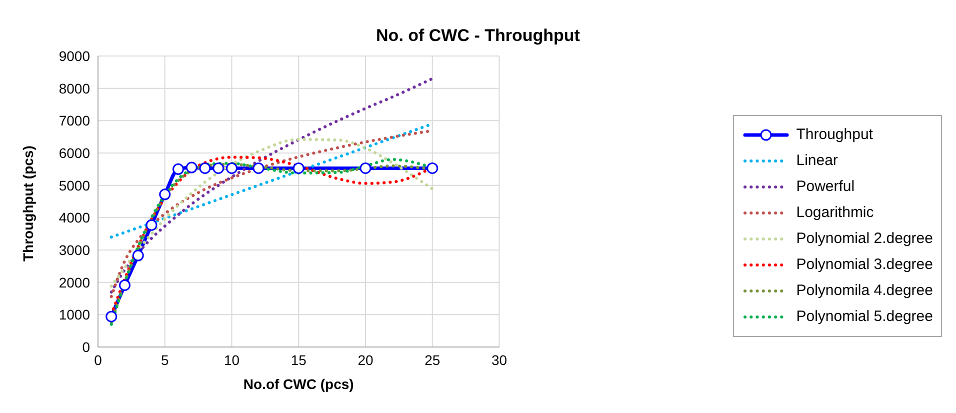  What do you see at coordinates (74, 250) in the screenshot?
I see `y-tick-label: 3000` at bounding box center [74, 250].